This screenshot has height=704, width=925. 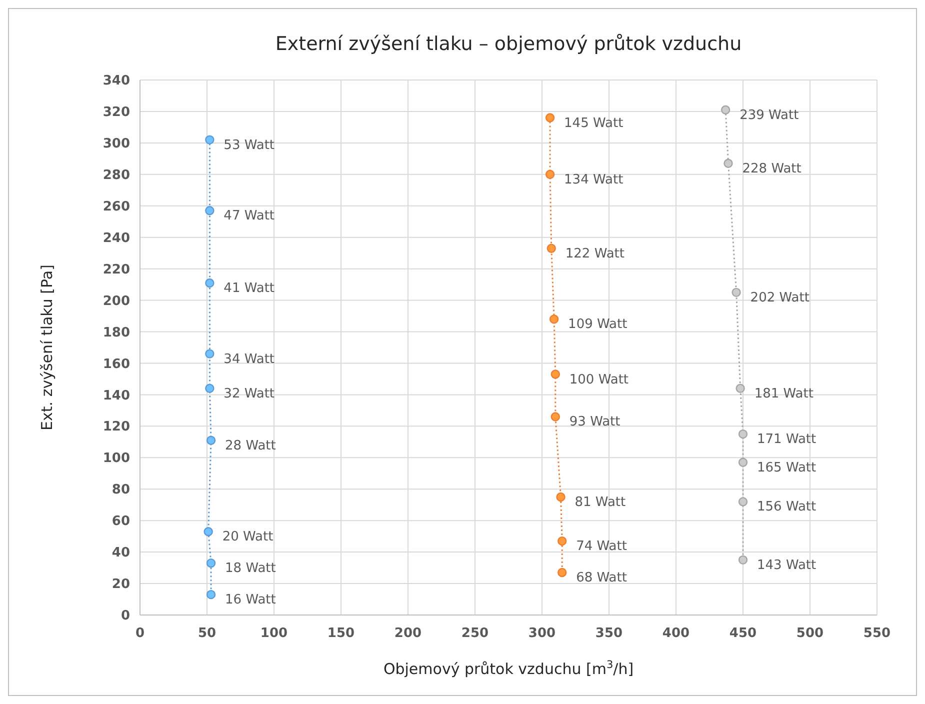 I want to click on annotation: 239 Watt, so click(x=769, y=115).